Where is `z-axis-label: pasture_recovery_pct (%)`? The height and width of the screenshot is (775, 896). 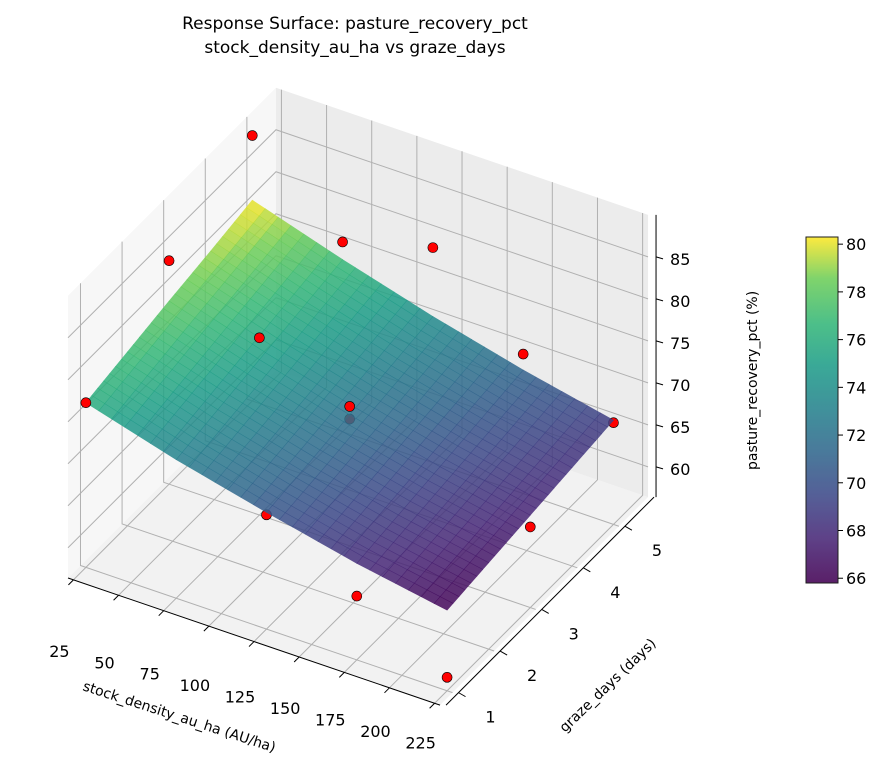
z-axis-label: pasture_recovery_pct (%) is located at coordinates (753, 380).